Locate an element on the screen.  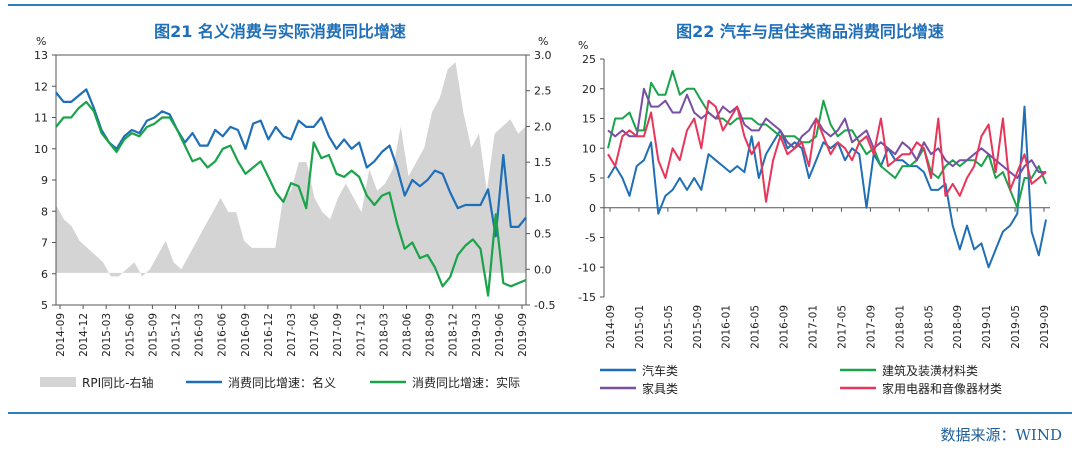
chart1-x-tick-label: 2015-03 is located at coordinates (107, 335).